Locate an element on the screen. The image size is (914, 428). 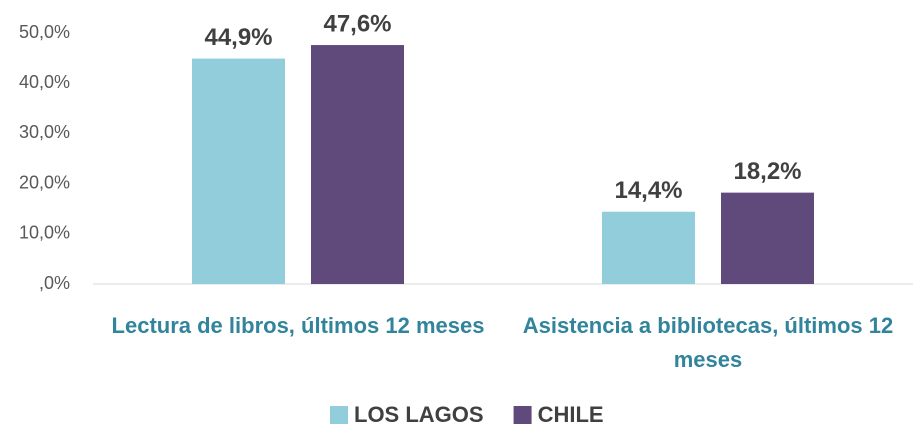
y-tick-label: 30,0% is located at coordinates (44, 132).